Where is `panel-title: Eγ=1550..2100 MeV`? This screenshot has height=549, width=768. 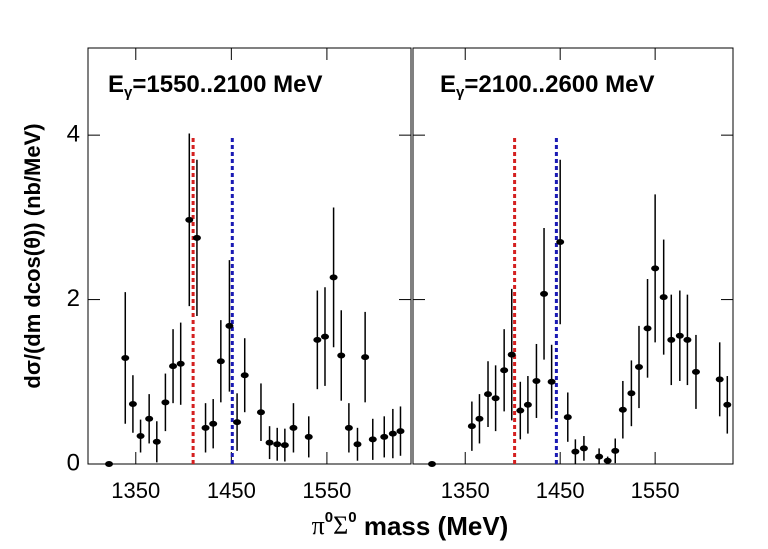 panel-title: Eγ=1550..2100 MeV is located at coordinates (215, 86).